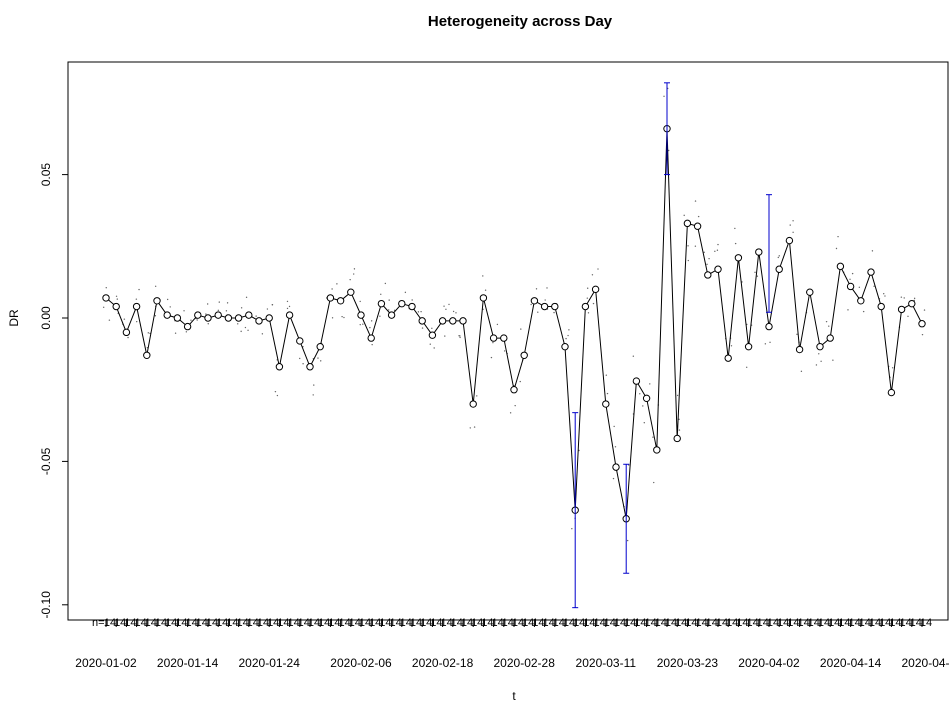 This screenshot has width=949, height=716. I want to click on x-tick-label: 2020-02-06, so click(361, 663).